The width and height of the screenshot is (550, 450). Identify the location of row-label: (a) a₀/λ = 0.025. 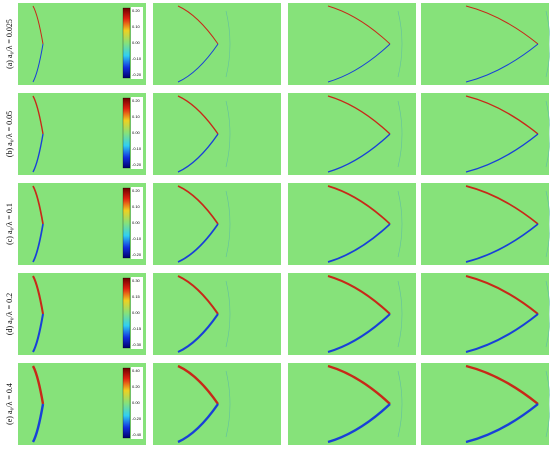
(9, 44).